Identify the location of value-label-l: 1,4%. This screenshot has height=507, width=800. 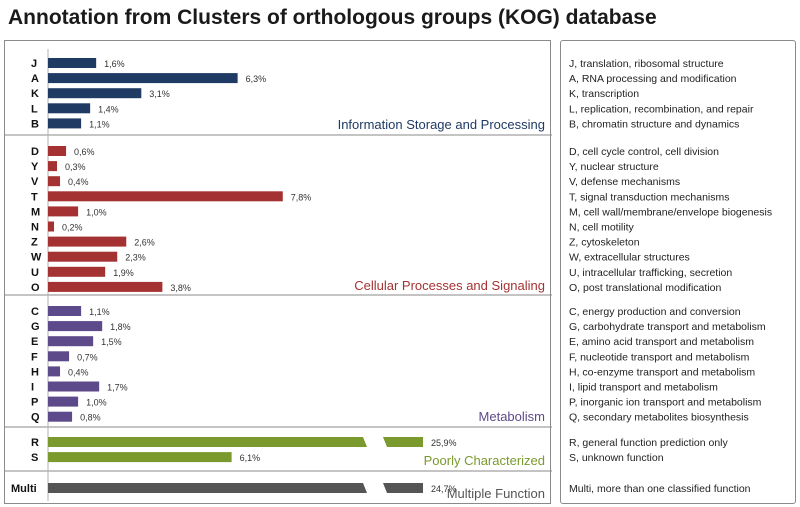
(108, 109).